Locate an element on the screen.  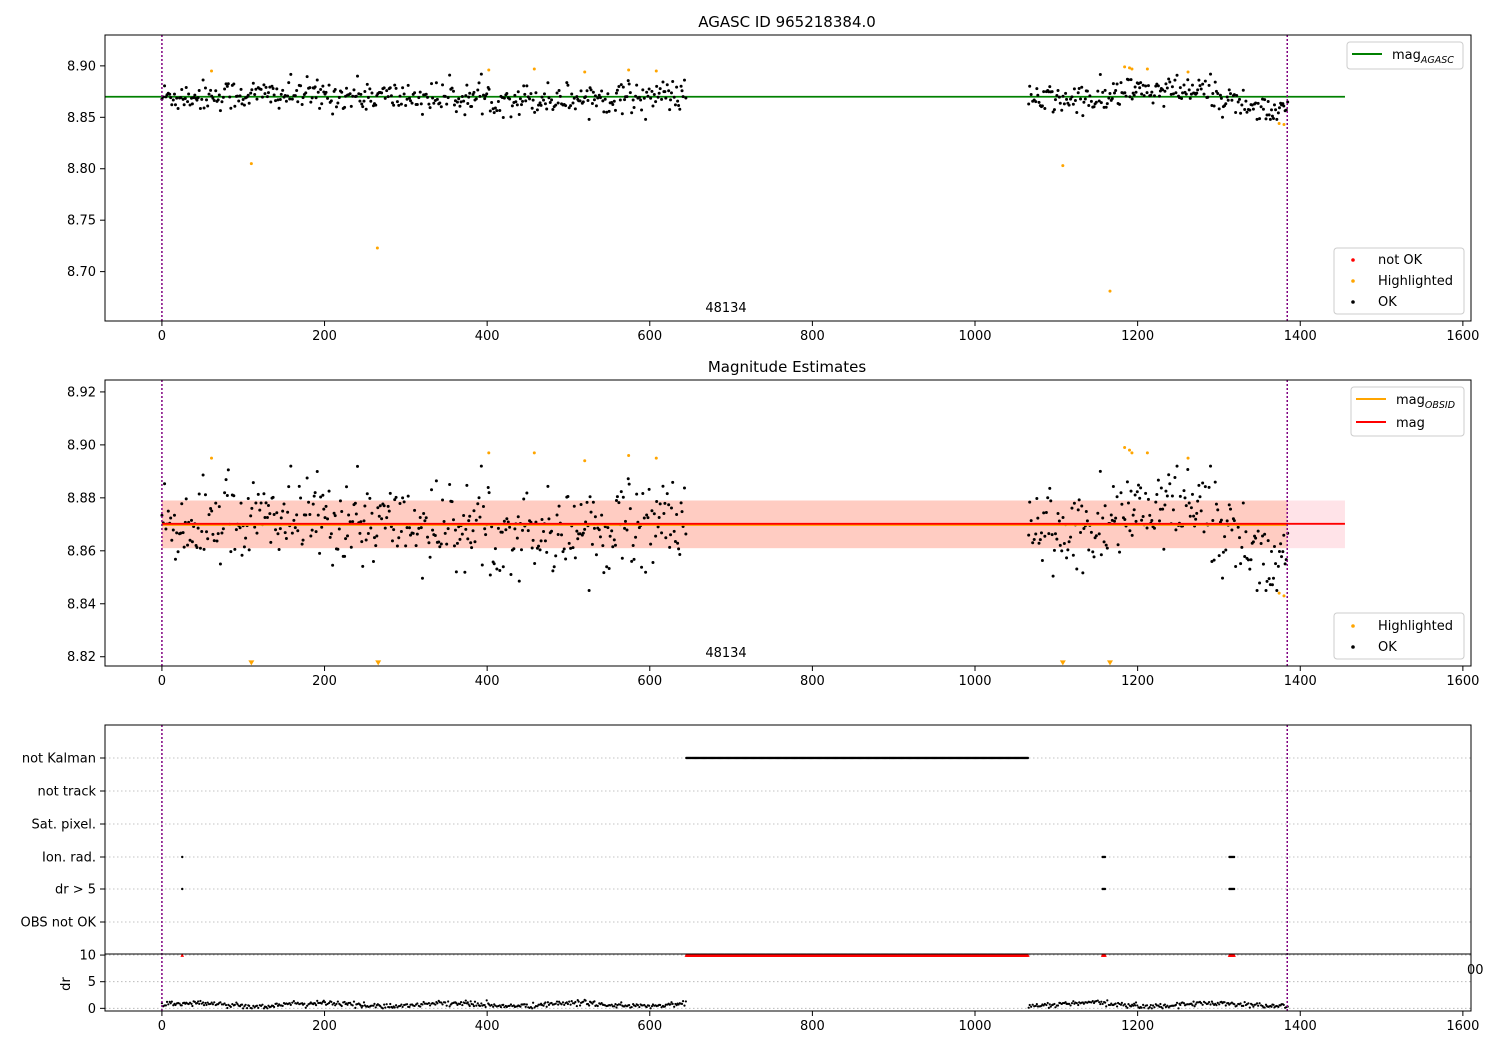
y-tick-label: 8.82 is located at coordinates (81, 657).